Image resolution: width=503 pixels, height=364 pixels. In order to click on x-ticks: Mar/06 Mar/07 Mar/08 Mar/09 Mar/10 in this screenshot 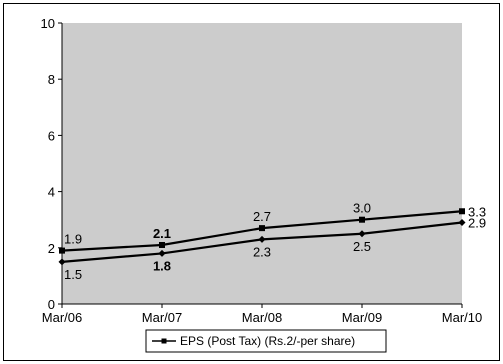, I will do `click(262, 314)`.